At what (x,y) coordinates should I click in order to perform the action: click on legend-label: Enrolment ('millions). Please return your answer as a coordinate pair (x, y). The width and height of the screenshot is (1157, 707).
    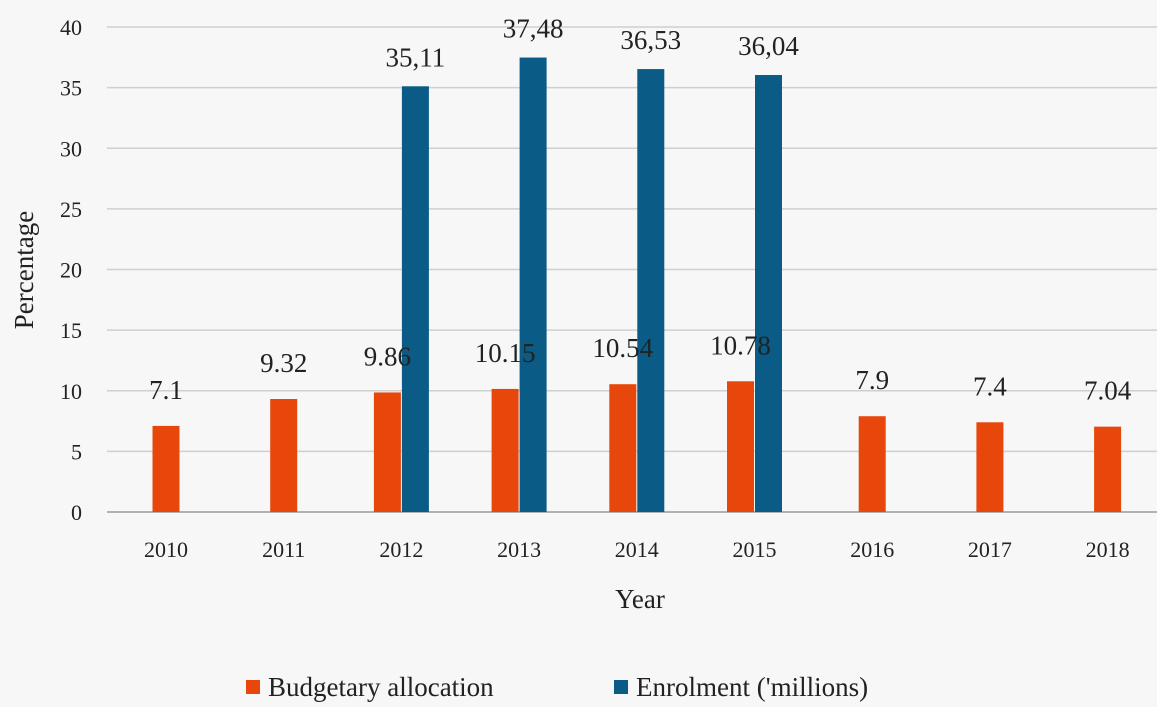
    Looking at the image, I should click on (752, 687).